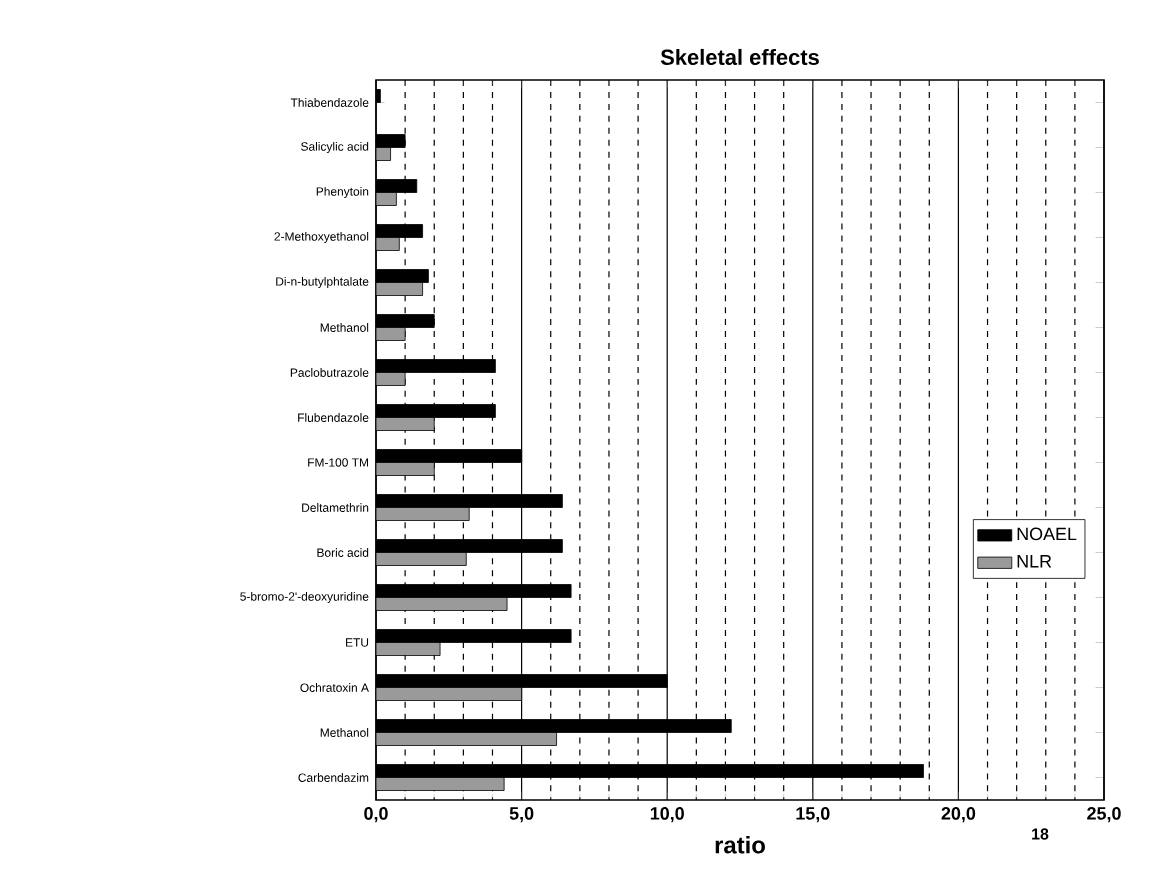  Describe the element at coordinates (739, 57) in the screenshot. I see `chart-title: Skeletal effects` at that location.